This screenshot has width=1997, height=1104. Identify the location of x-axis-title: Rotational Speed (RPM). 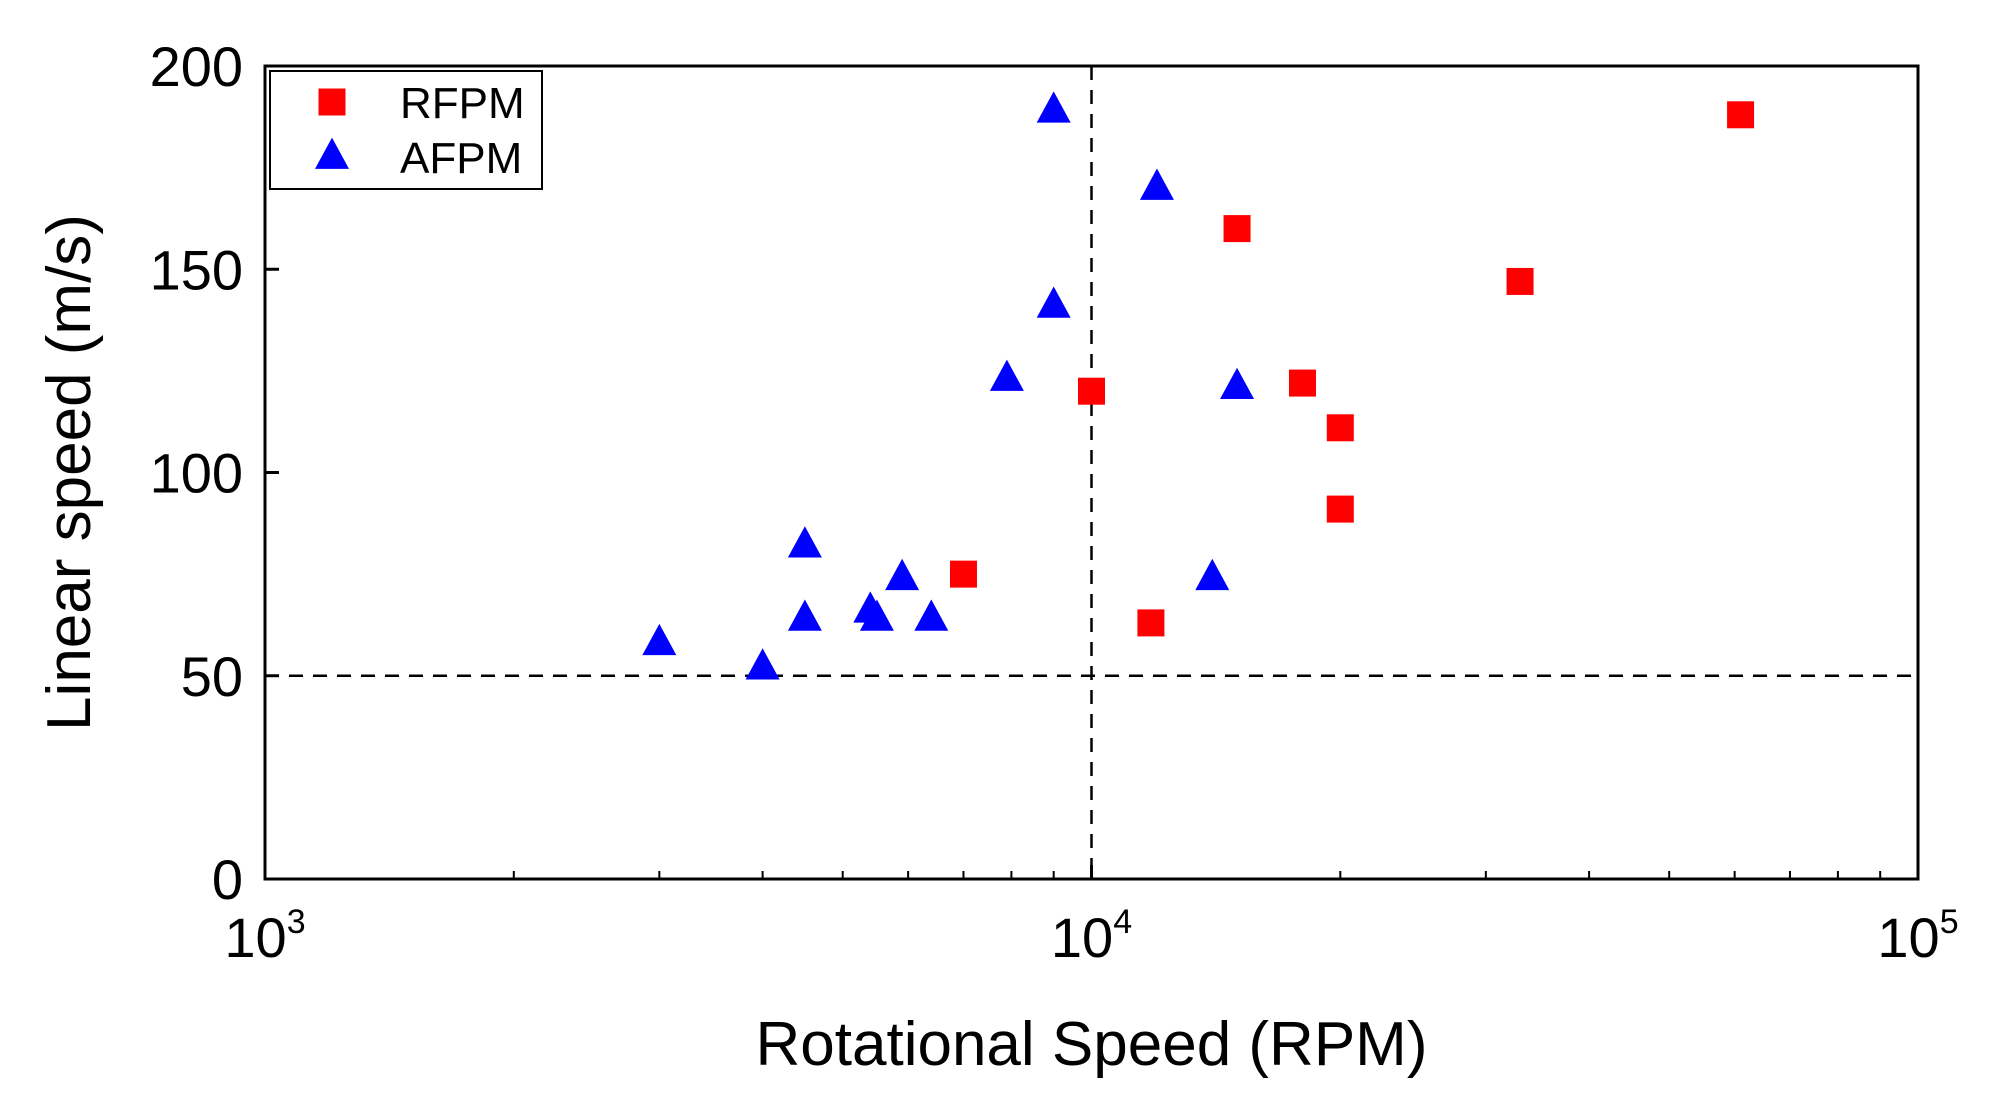
(1092, 1044).